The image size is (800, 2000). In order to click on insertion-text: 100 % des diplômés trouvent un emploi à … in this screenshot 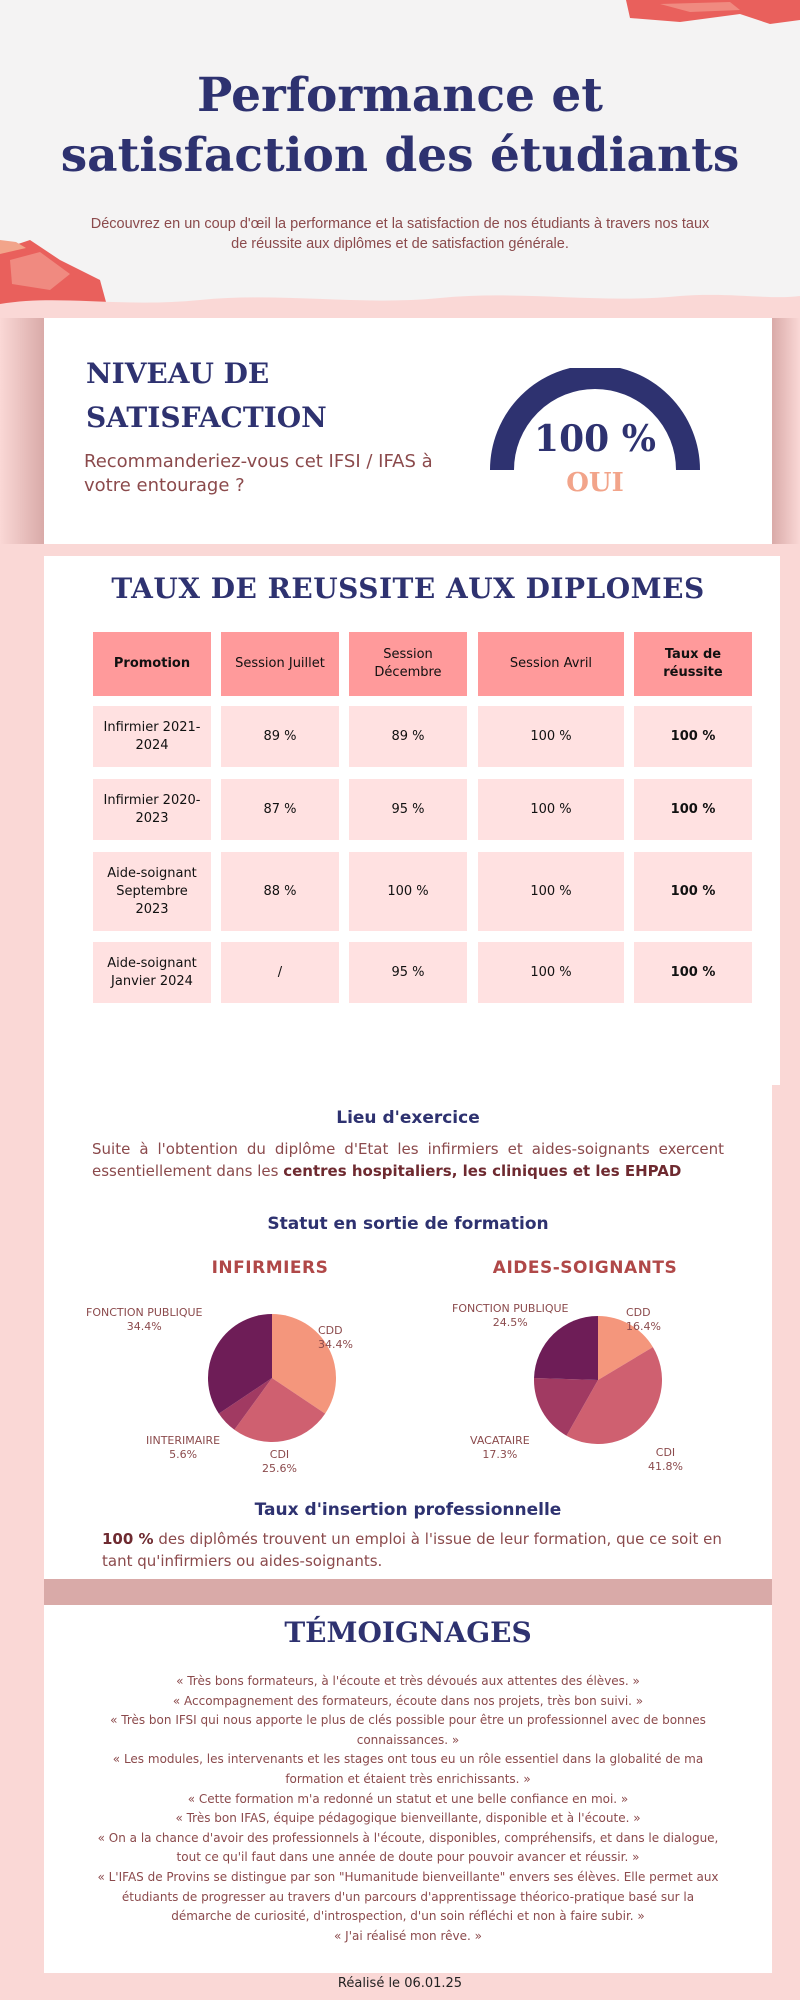, I will do `click(412, 1550)`.